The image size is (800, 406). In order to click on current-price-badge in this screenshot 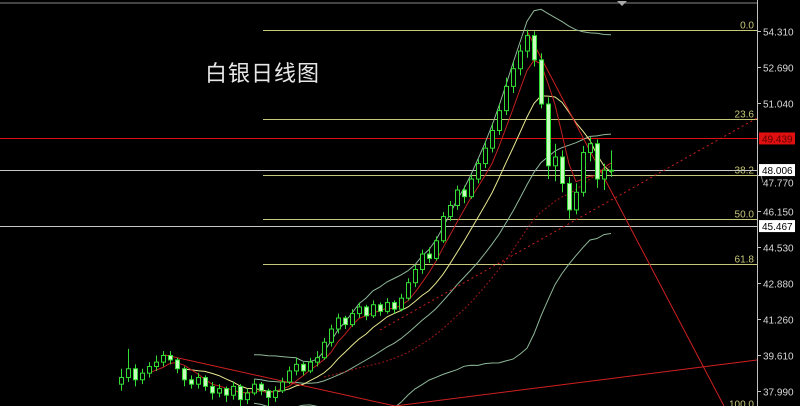, I will do `click(777, 138)`.